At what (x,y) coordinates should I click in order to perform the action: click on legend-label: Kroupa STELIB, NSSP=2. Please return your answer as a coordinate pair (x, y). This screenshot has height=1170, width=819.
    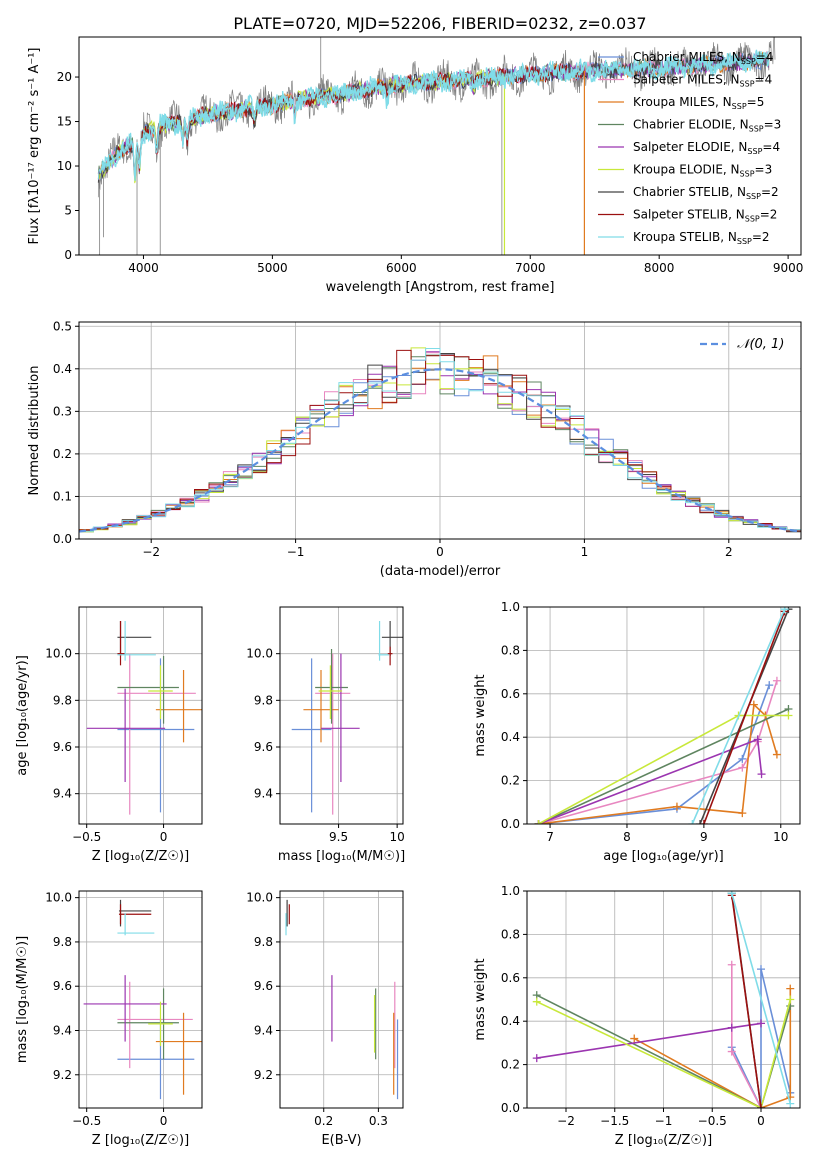
    Looking at the image, I should click on (701, 238).